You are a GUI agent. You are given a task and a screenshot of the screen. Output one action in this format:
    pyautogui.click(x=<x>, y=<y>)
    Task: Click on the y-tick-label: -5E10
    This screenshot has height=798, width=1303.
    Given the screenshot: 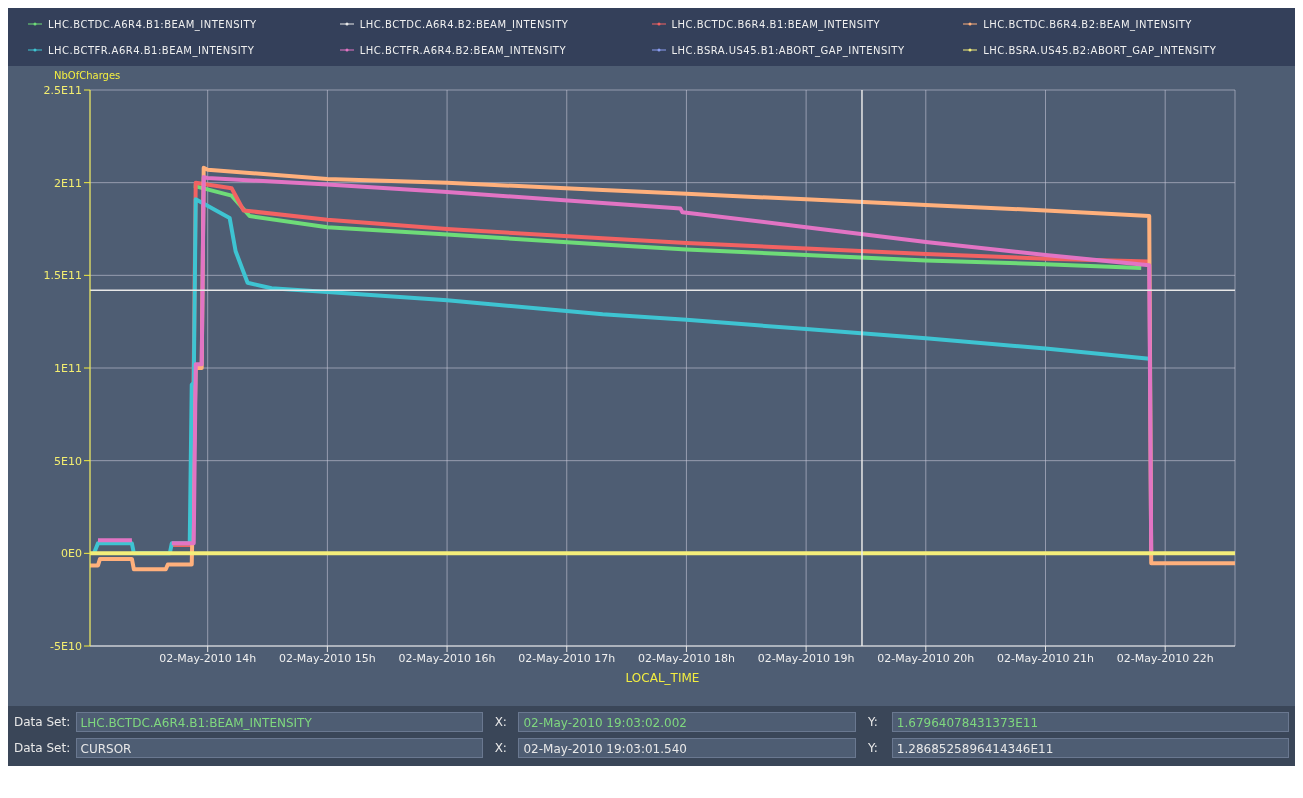 What is the action you would take?
    pyautogui.click(x=66, y=646)
    